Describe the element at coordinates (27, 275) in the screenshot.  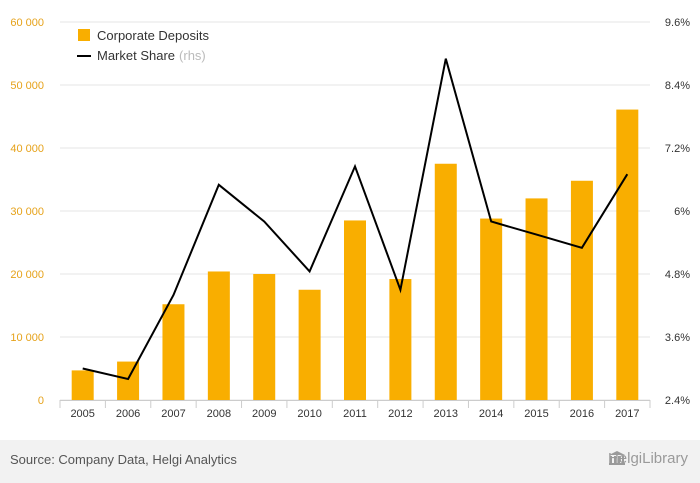
I see `y-left-tick-label: 20 000` at that location.